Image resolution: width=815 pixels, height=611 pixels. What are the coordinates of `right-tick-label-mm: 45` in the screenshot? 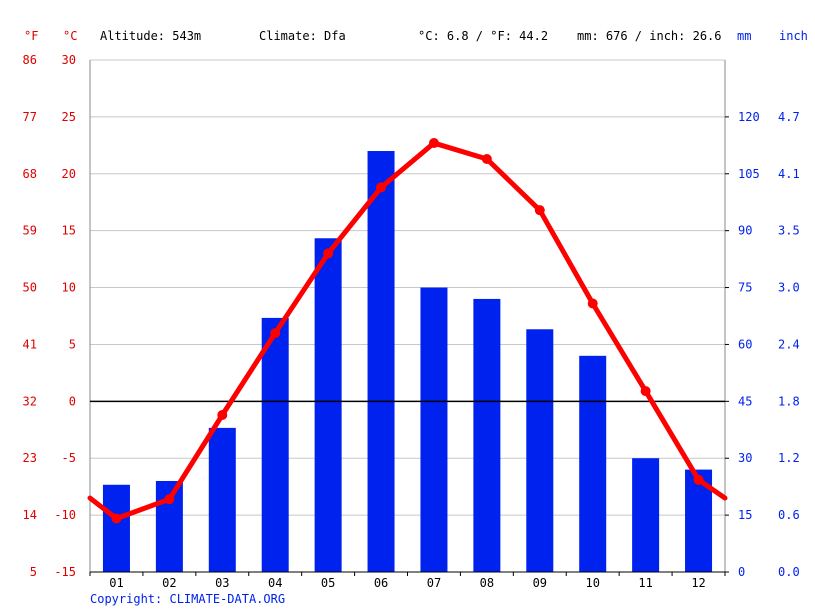 It's located at (745, 401).